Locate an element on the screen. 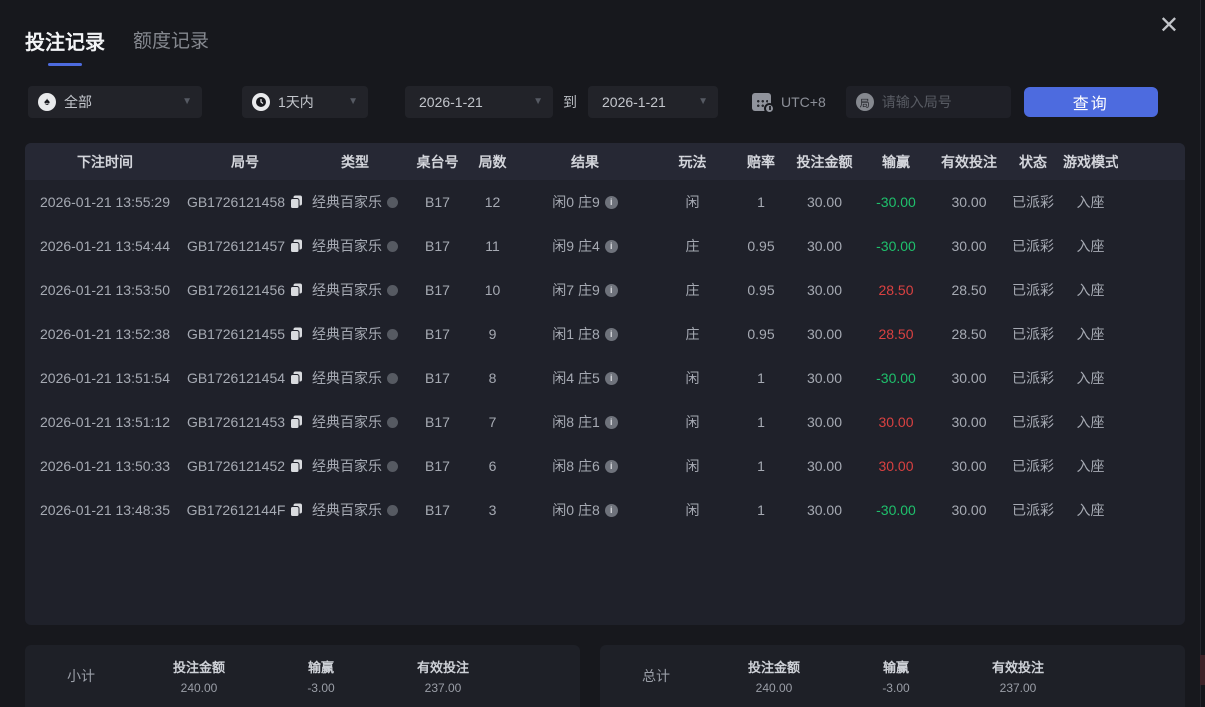 The height and width of the screenshot is (707, 1205). game-count: 6 is located at coordinates (492, 466).